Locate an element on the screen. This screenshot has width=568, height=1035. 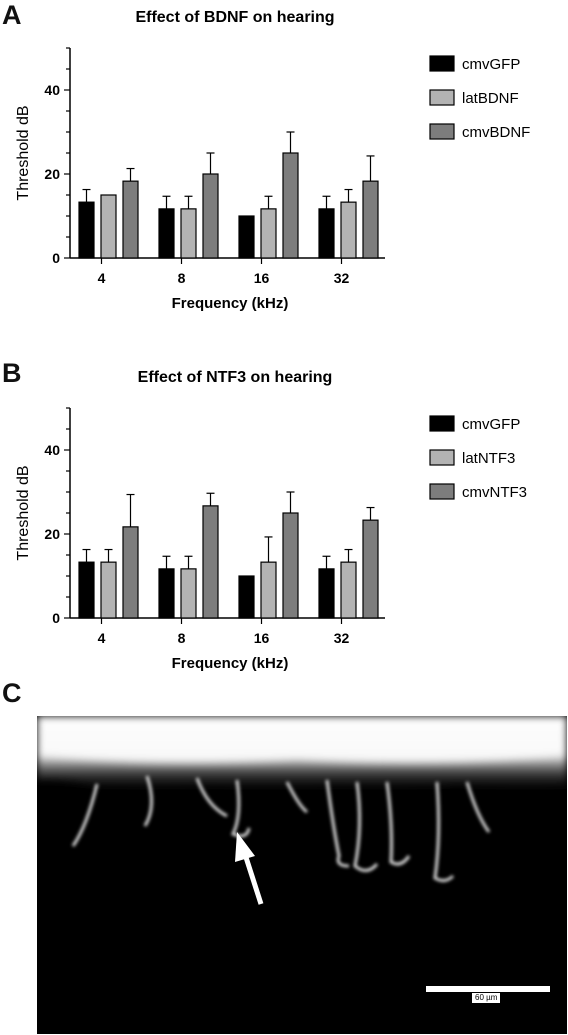
panel-letter-b: B is located at coordinates (12, 373).